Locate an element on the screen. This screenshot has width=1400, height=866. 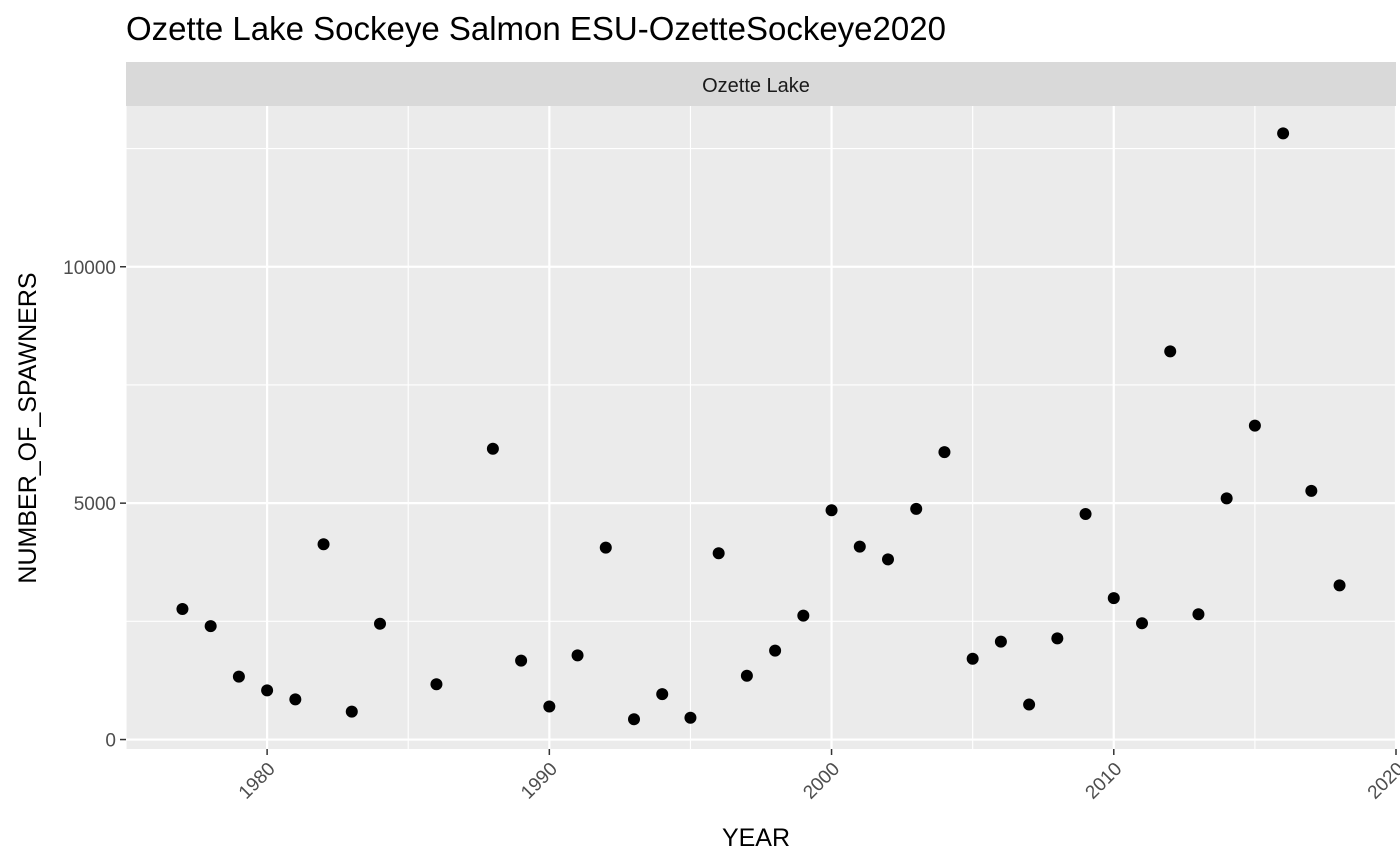
x-axis-title: YEAR is located at coordinates (756, 838).